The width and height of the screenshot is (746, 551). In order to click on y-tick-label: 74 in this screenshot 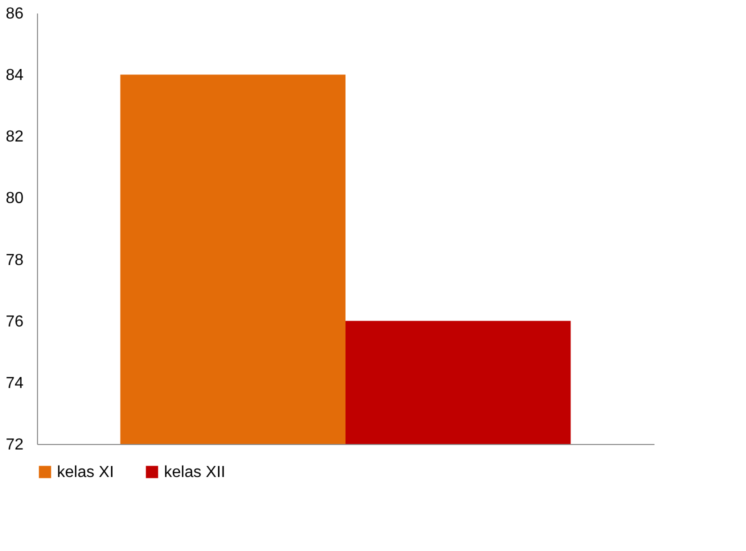, I will do `click(15, 383)`.